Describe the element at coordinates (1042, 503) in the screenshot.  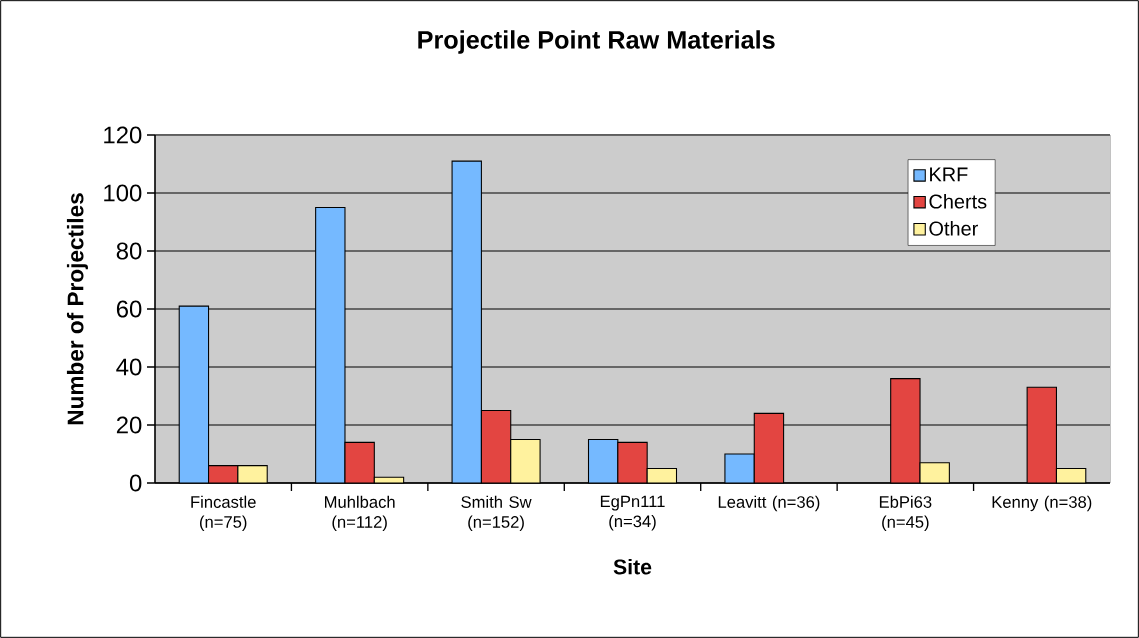
I see `x-tick-label: Kenny (n=38)` at that location.